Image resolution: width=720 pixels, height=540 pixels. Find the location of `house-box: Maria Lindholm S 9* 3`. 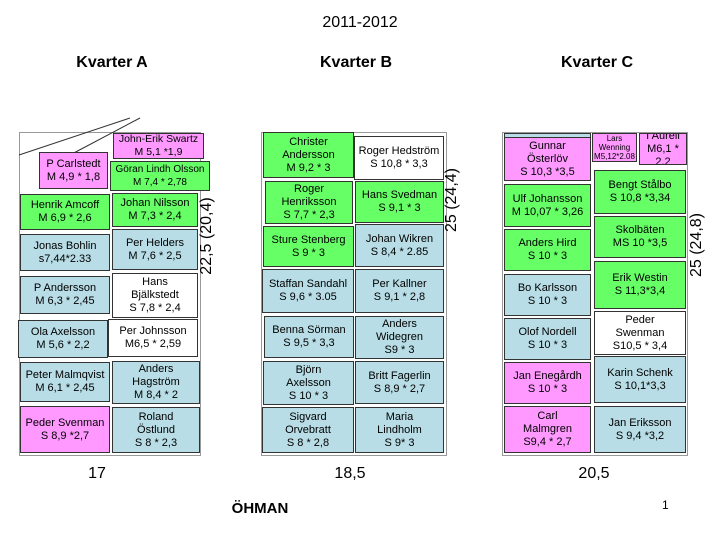

house-box: Maria Lindholm S 9* 3 is located at coordinates (399, 430).